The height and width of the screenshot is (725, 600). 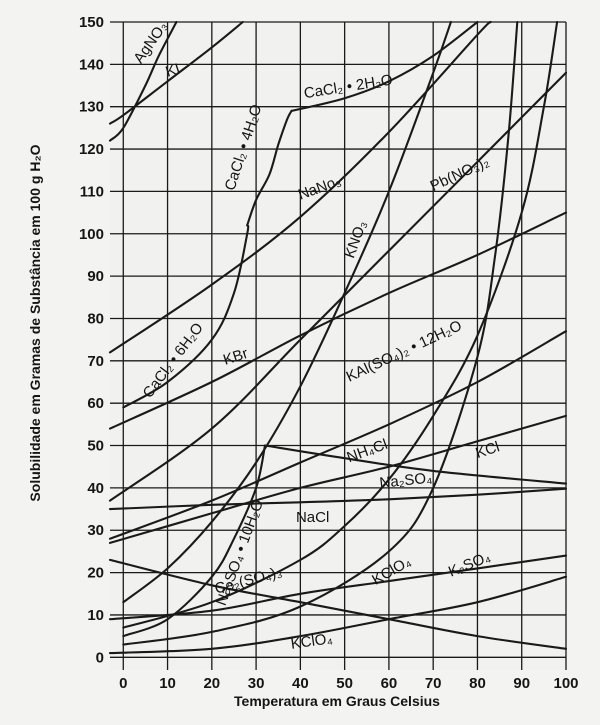 What do you see at coordinates (95, 488) in the screenshot?
I see `y-tick-label: 40` at bounding box center [95, 488].